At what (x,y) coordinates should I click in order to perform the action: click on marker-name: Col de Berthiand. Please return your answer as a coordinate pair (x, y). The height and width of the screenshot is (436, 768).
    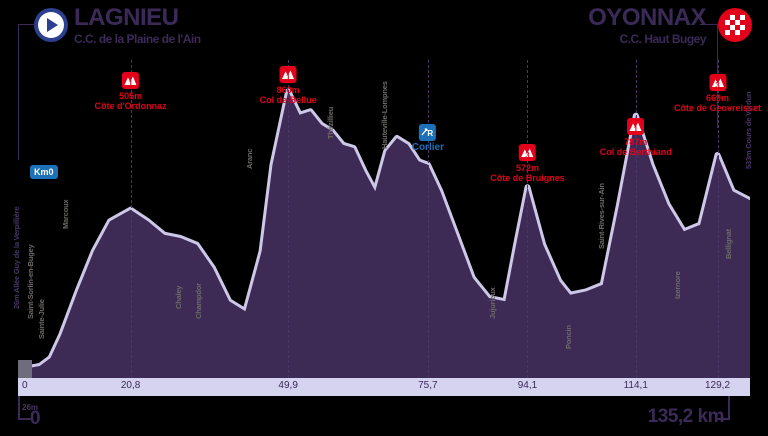
    Looking at the image, I should click on (635, 152).